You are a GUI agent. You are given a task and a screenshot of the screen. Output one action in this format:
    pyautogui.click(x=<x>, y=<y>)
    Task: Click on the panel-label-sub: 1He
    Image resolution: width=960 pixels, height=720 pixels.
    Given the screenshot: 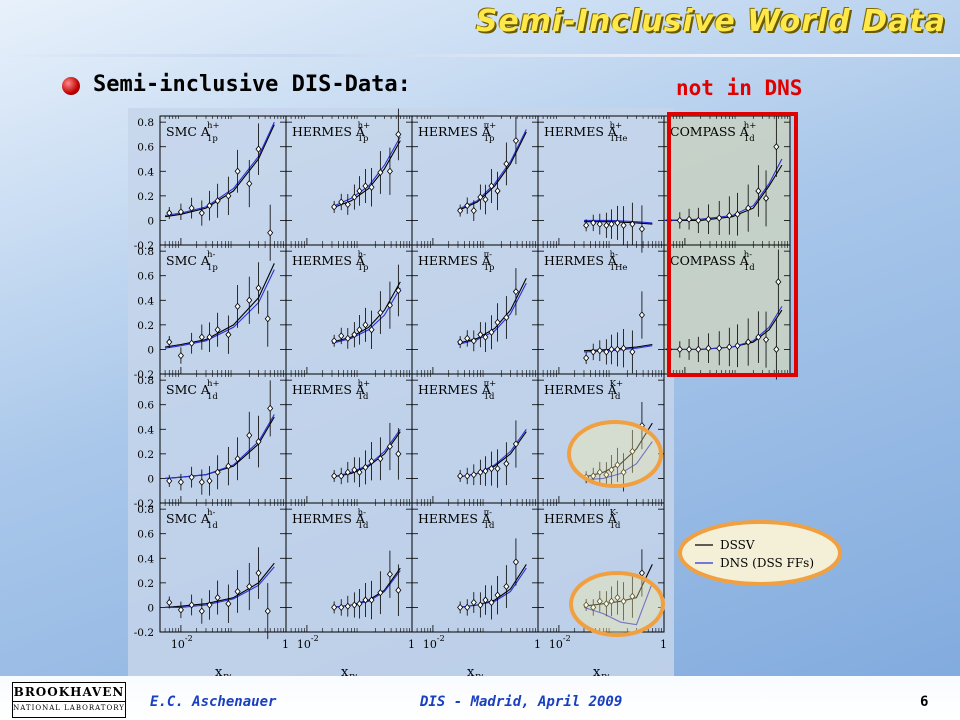 What is the action you would take?
    pyautogui.click(x=619, y=268)
    